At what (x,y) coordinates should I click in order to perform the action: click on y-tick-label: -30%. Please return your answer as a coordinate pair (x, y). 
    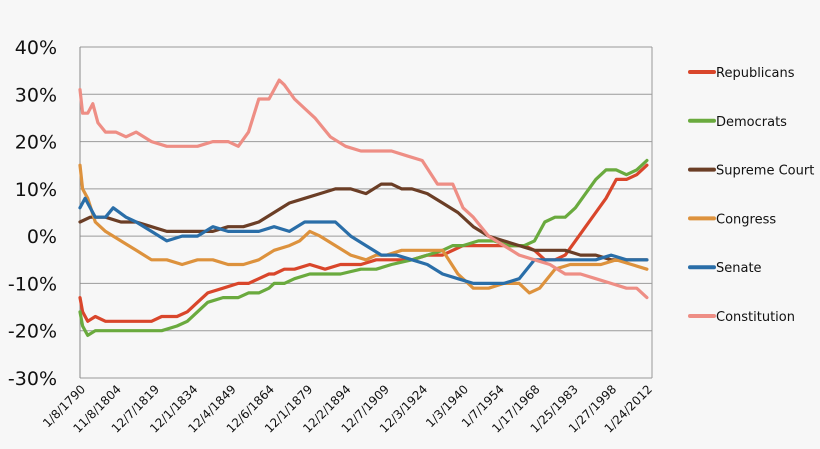
    Looking at the image, I should click on (32, 379).